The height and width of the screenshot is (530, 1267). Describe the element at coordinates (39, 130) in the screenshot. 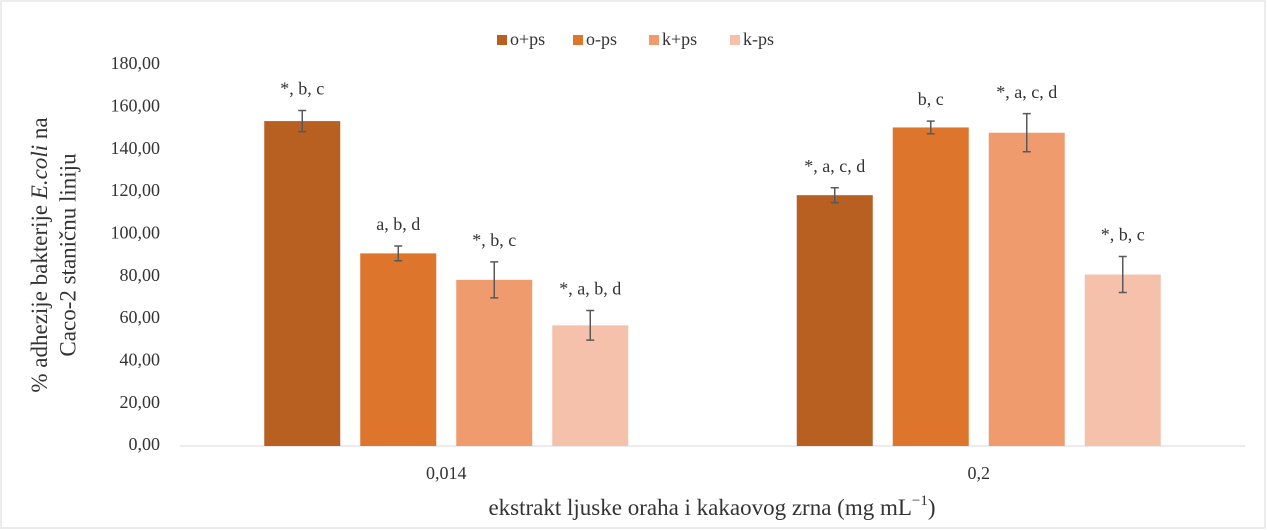

I see `y-axis-label-part: na` at that location.